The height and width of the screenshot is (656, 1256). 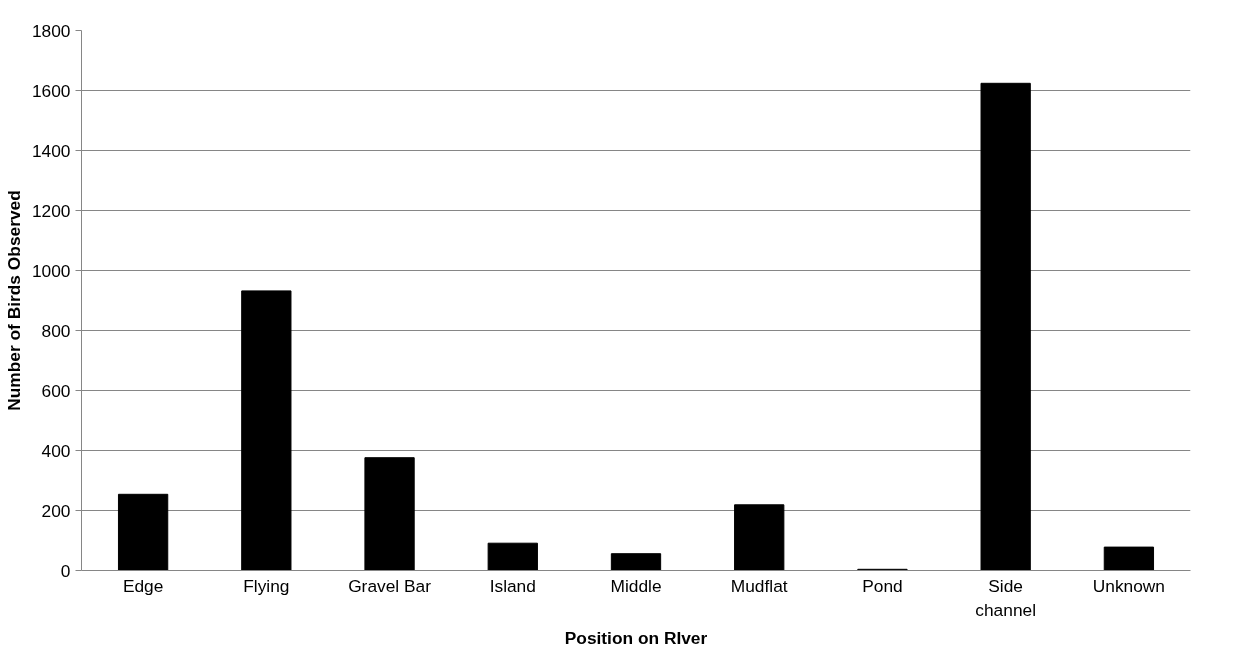 What do you see at coordinates (266, 585) in the screenshot?
I see `x-tick-label: Flying` at bounding box center [266, 585].